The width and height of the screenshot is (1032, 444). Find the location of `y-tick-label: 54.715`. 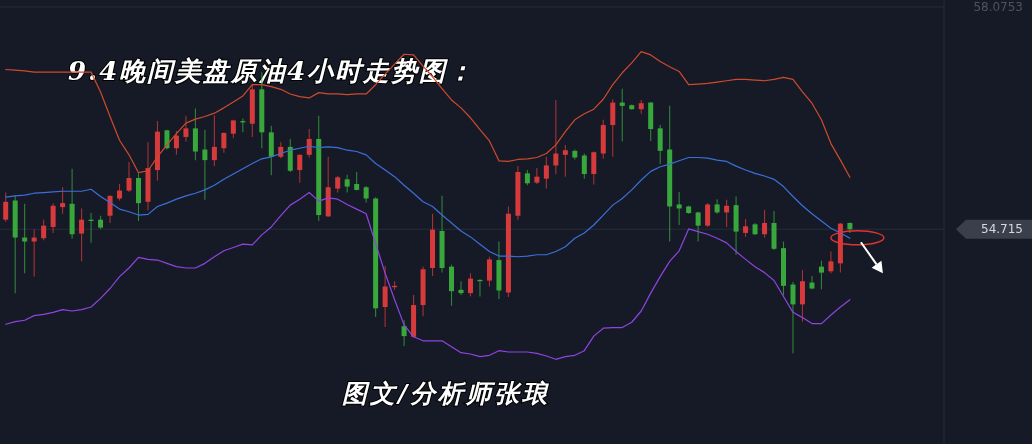

y-tick-label: 54.715 is located at coordinates (1002, 229).